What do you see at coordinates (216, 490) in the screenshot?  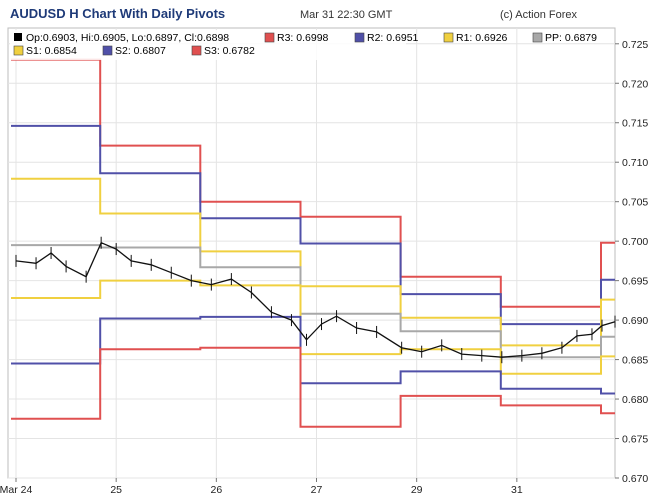 I see `x-tick-label: 26` at bounding box center [216, 490].